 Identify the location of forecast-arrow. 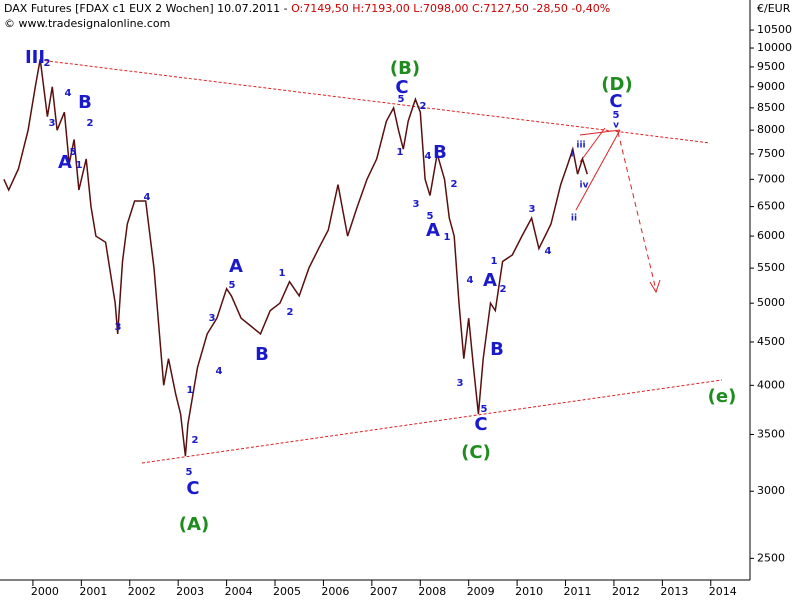
(637, 211).